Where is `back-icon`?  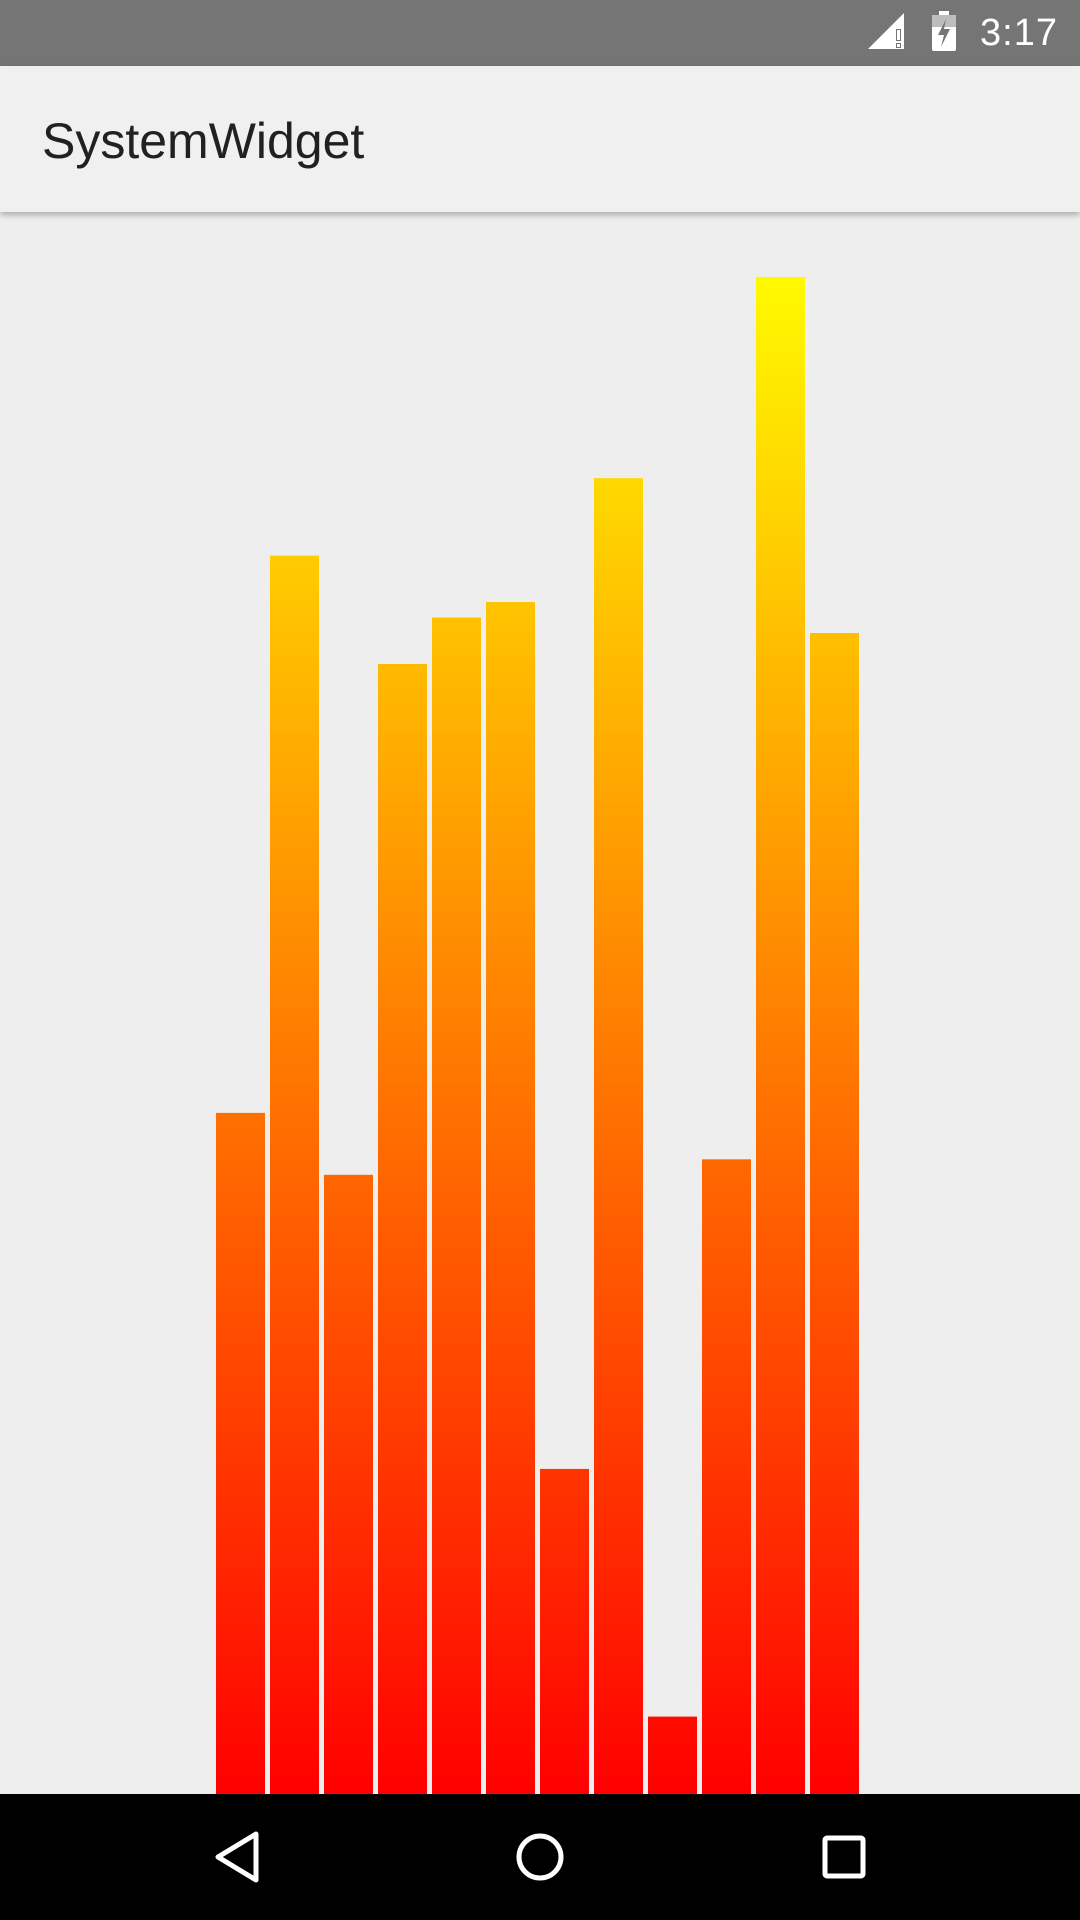
back-icon is located at coordinates (237, 1857).